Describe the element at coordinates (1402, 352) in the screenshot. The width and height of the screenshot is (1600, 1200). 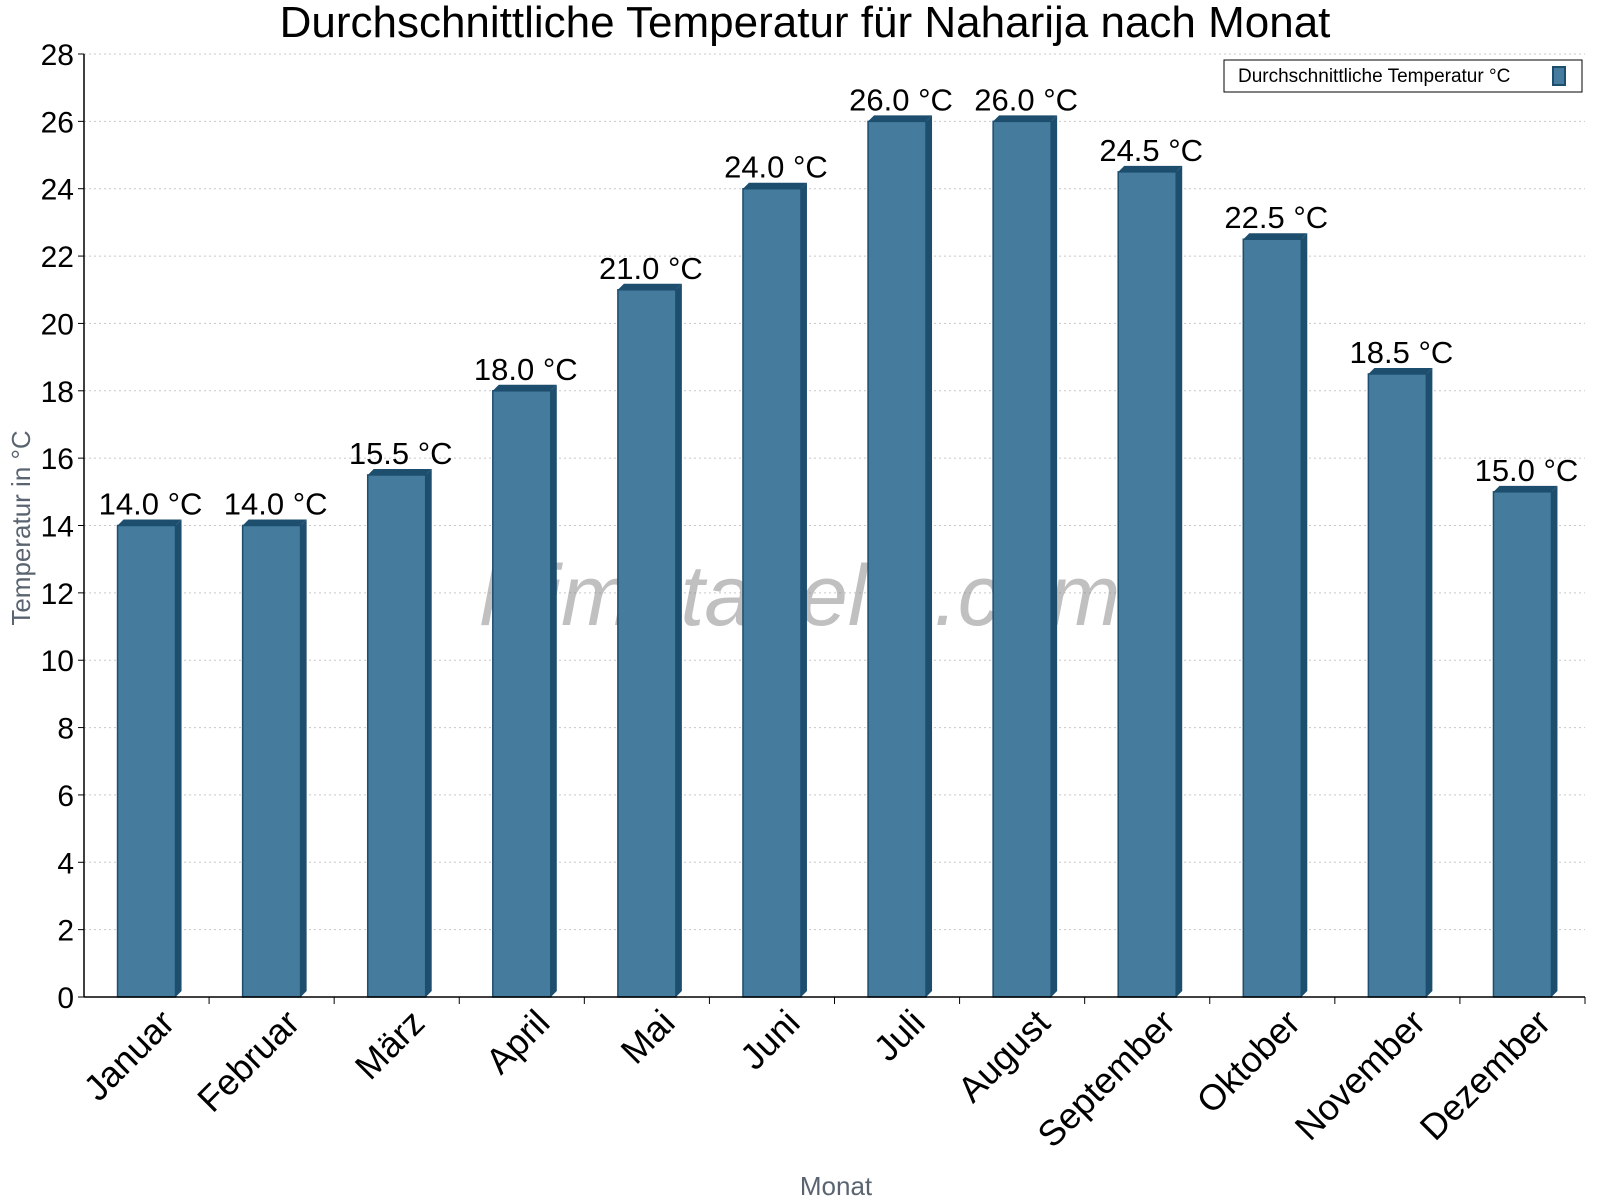
I see `bar-value-label: 18.5 °C` at that location.